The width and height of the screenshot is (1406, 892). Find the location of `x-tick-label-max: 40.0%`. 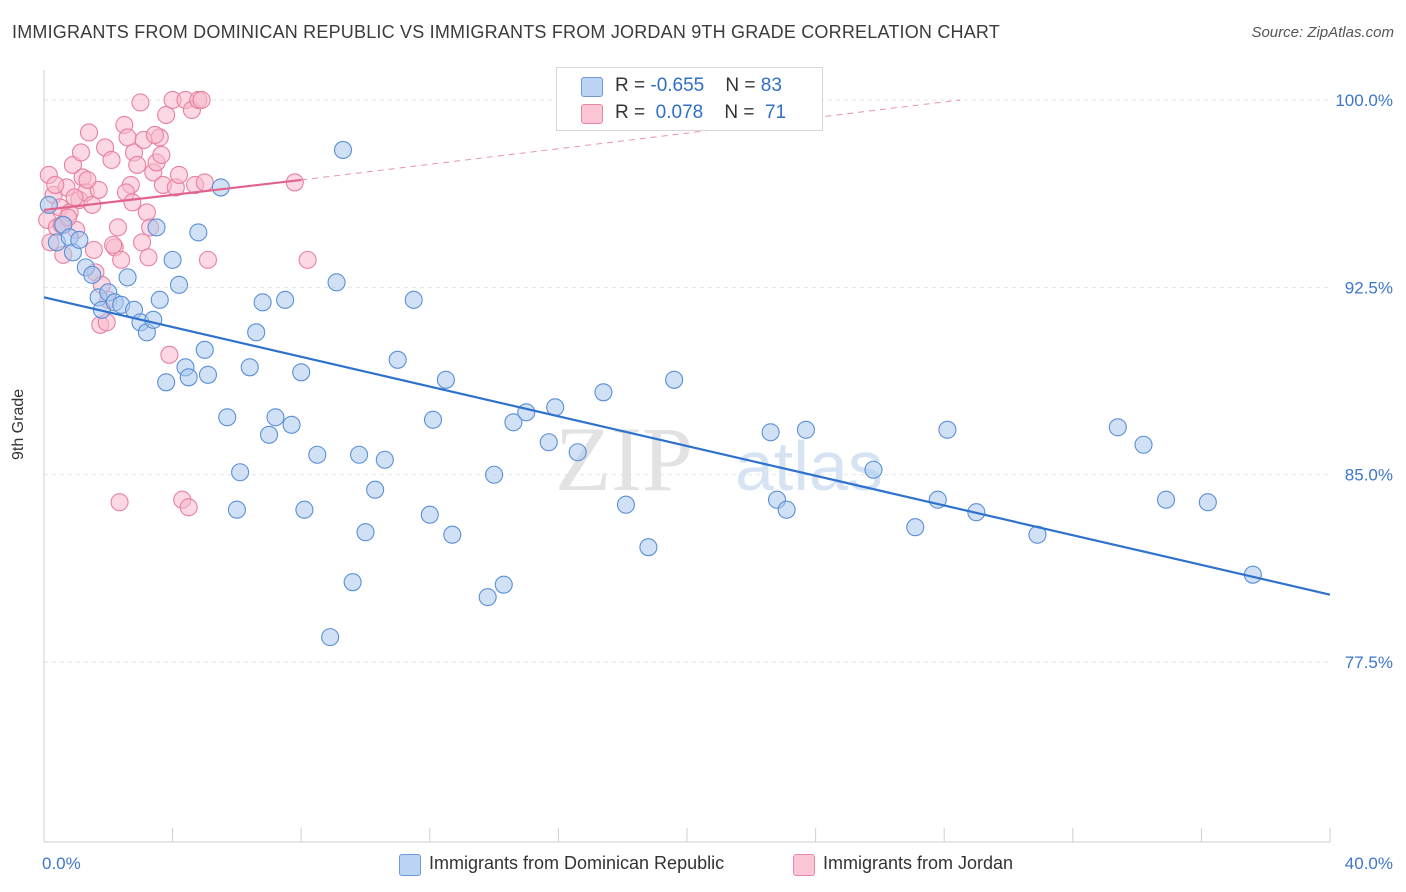

x-tick-label-max: 40.0% is located at coordinates (1369, 863).